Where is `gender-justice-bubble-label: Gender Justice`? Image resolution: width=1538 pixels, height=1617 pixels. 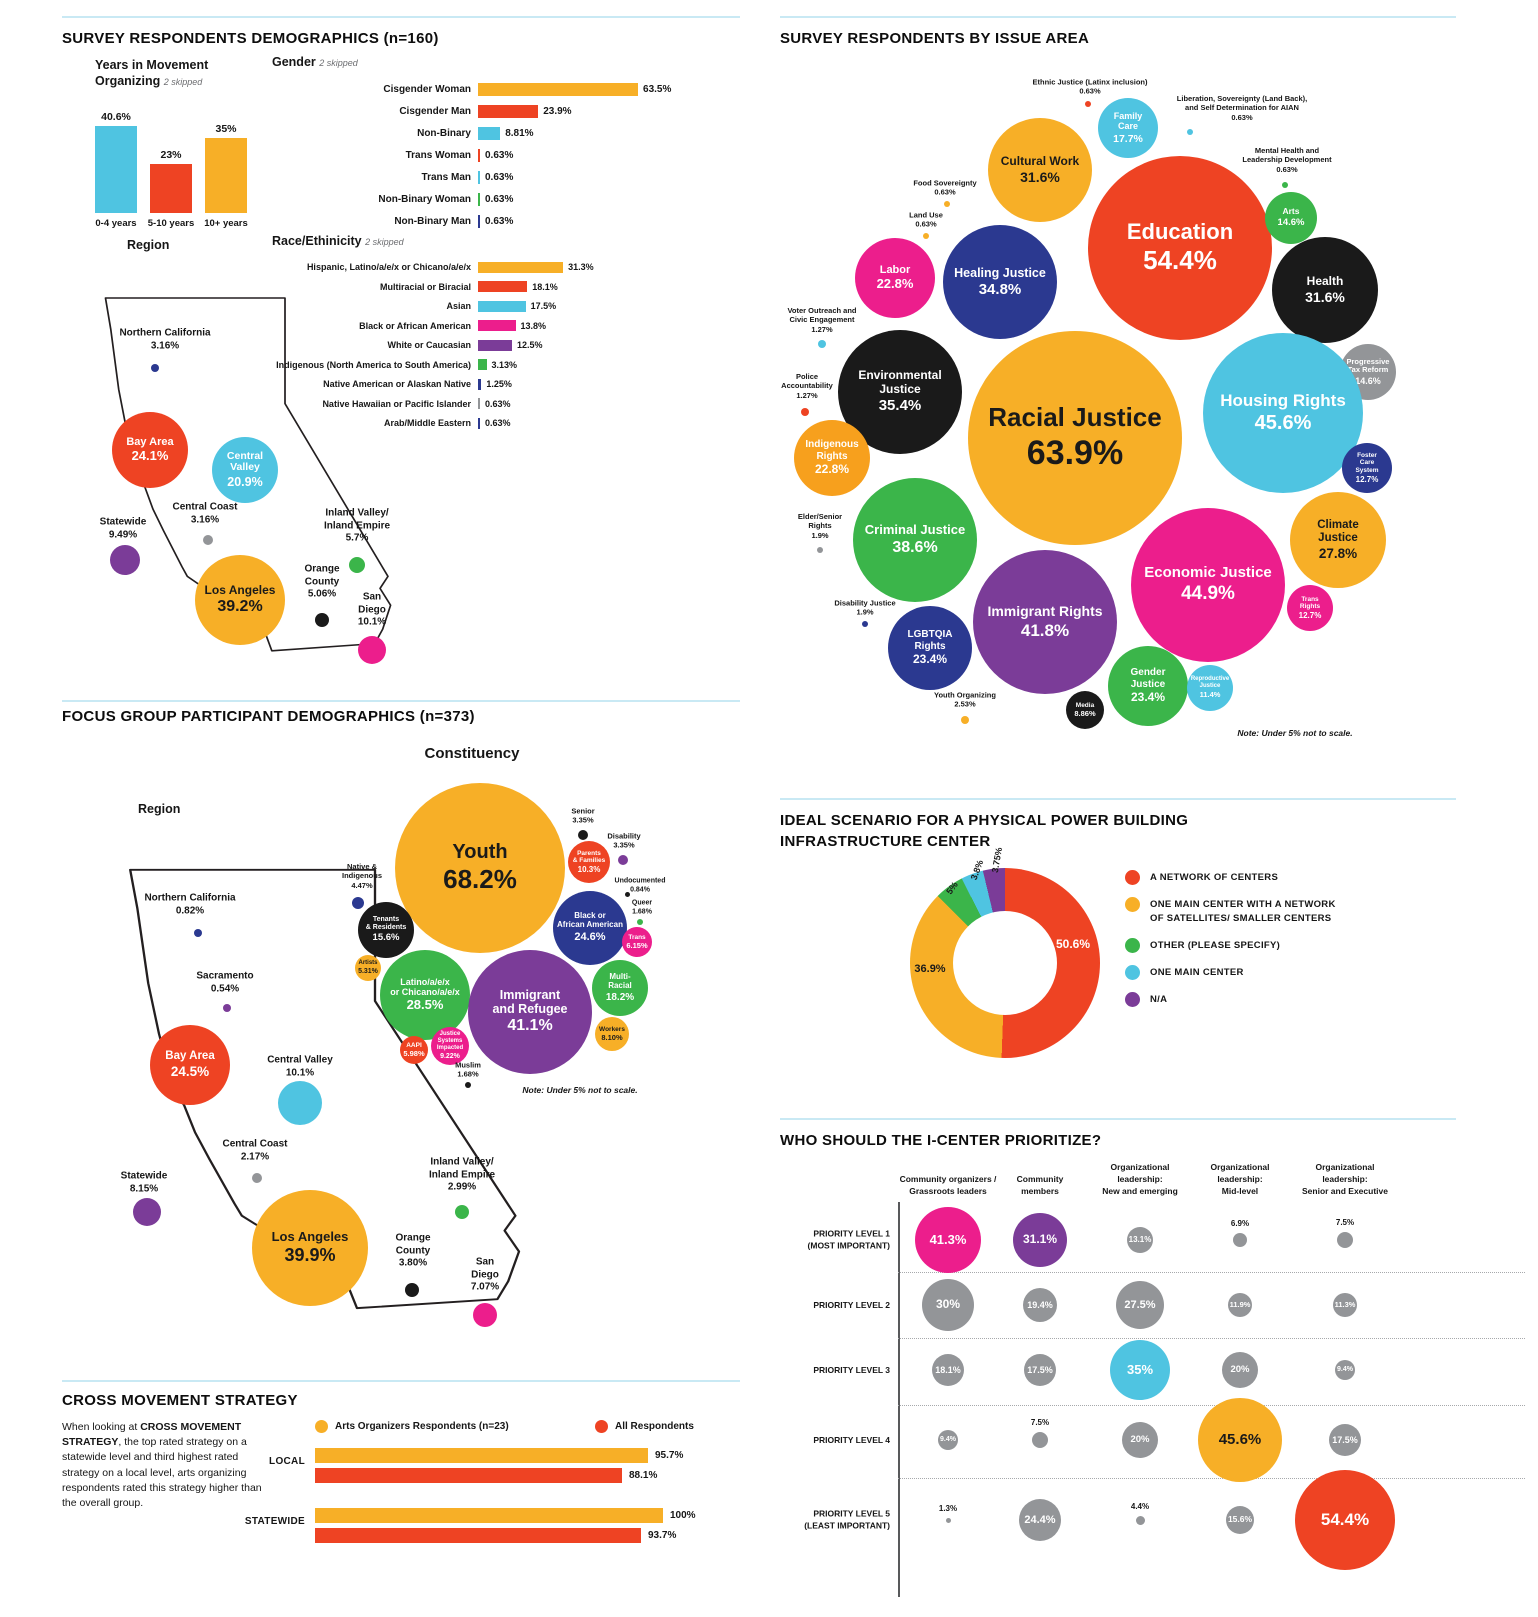 gender-justice-bubble-label: Gender Justice is located at coordinates (1148, 678).